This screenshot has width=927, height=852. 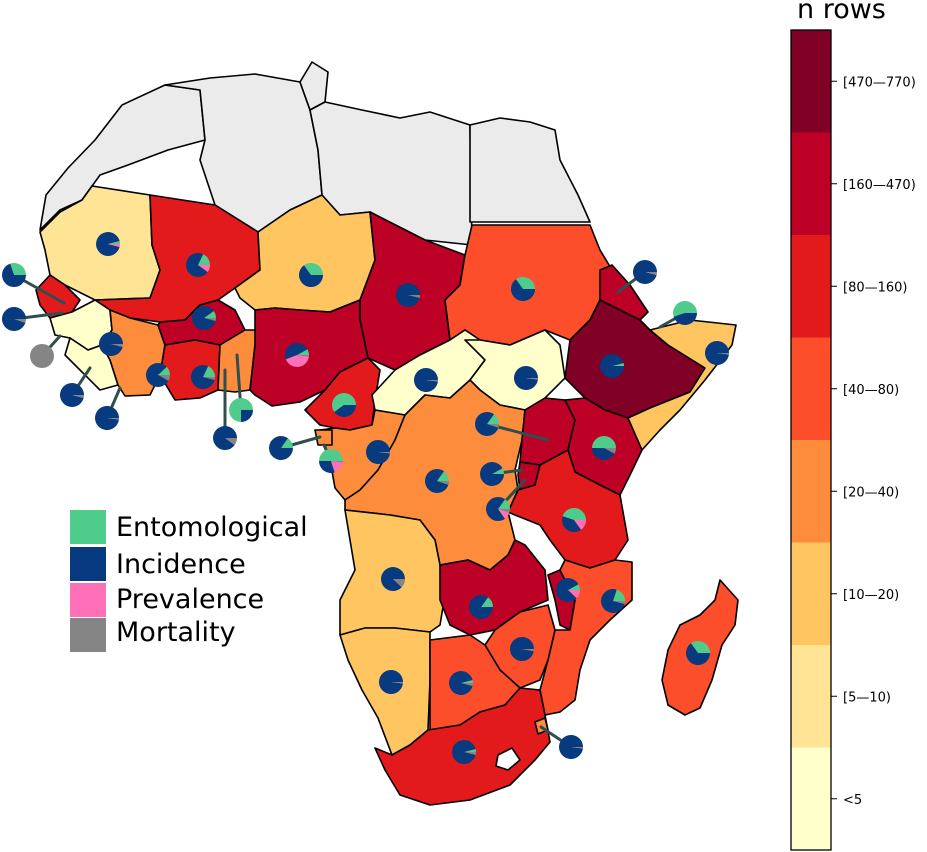 I want to click on colorbar-frame, so click(x=811, y=440).